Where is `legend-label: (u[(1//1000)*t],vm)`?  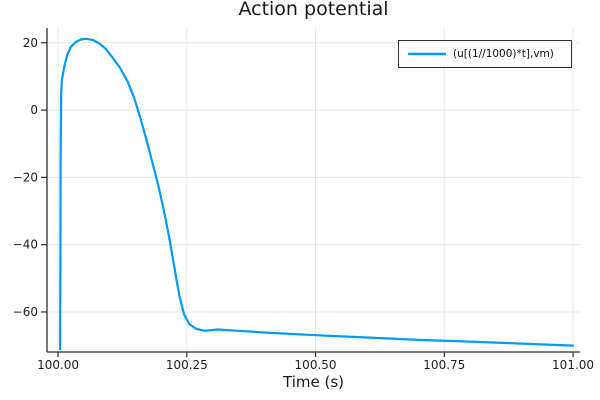 legend-label: (u[(1//1000)*t],vm) is located at coordinates (503, 54).